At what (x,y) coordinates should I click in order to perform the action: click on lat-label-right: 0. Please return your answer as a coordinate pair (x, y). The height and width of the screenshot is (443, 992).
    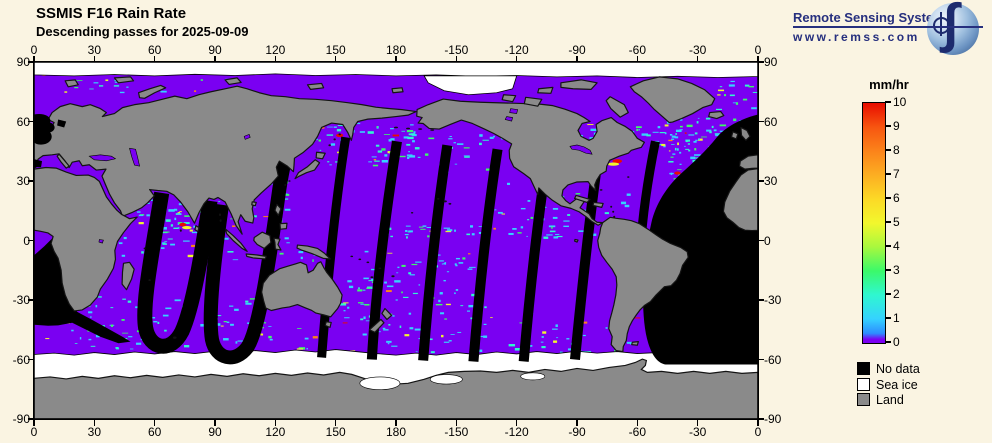
    Looking at the image, I should click on (767, 240).